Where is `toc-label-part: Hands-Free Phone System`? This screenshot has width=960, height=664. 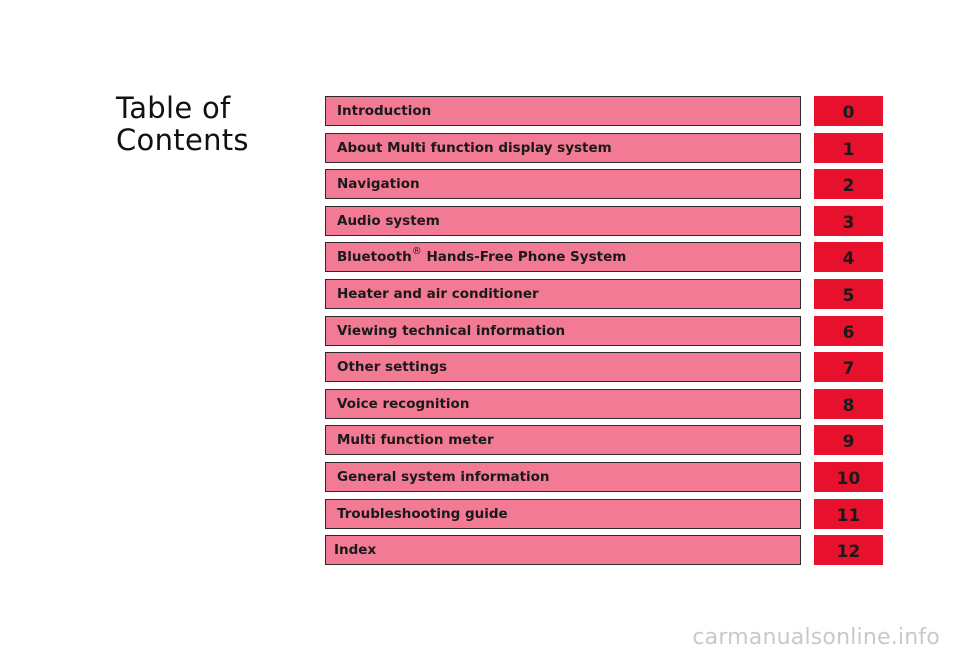
toc-label-part: Hands-Free Phone System is located at coordinates (524, 257).